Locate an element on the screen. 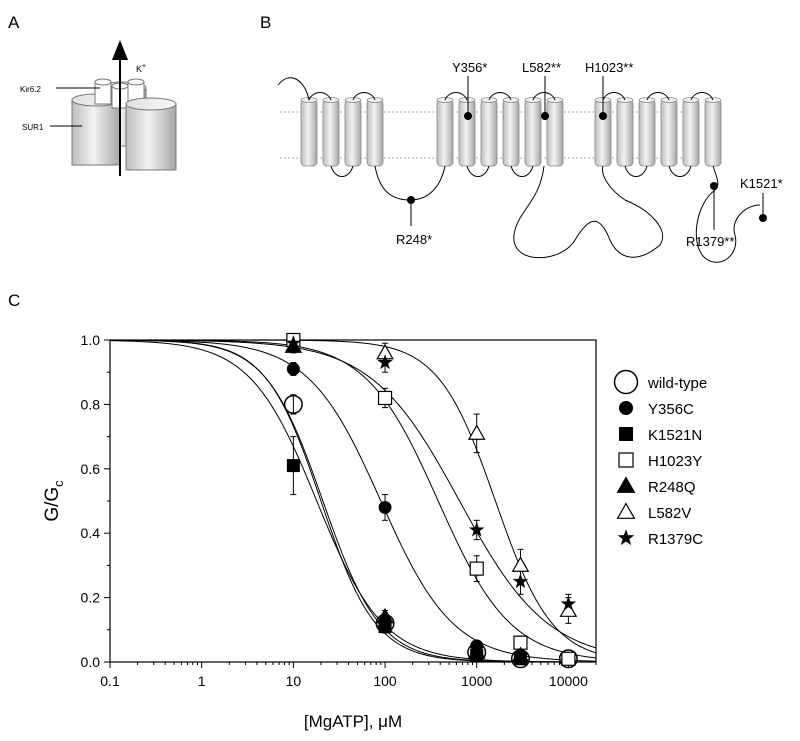  legend-label-k1521n: K1521N is located at coordinates (675, 435).